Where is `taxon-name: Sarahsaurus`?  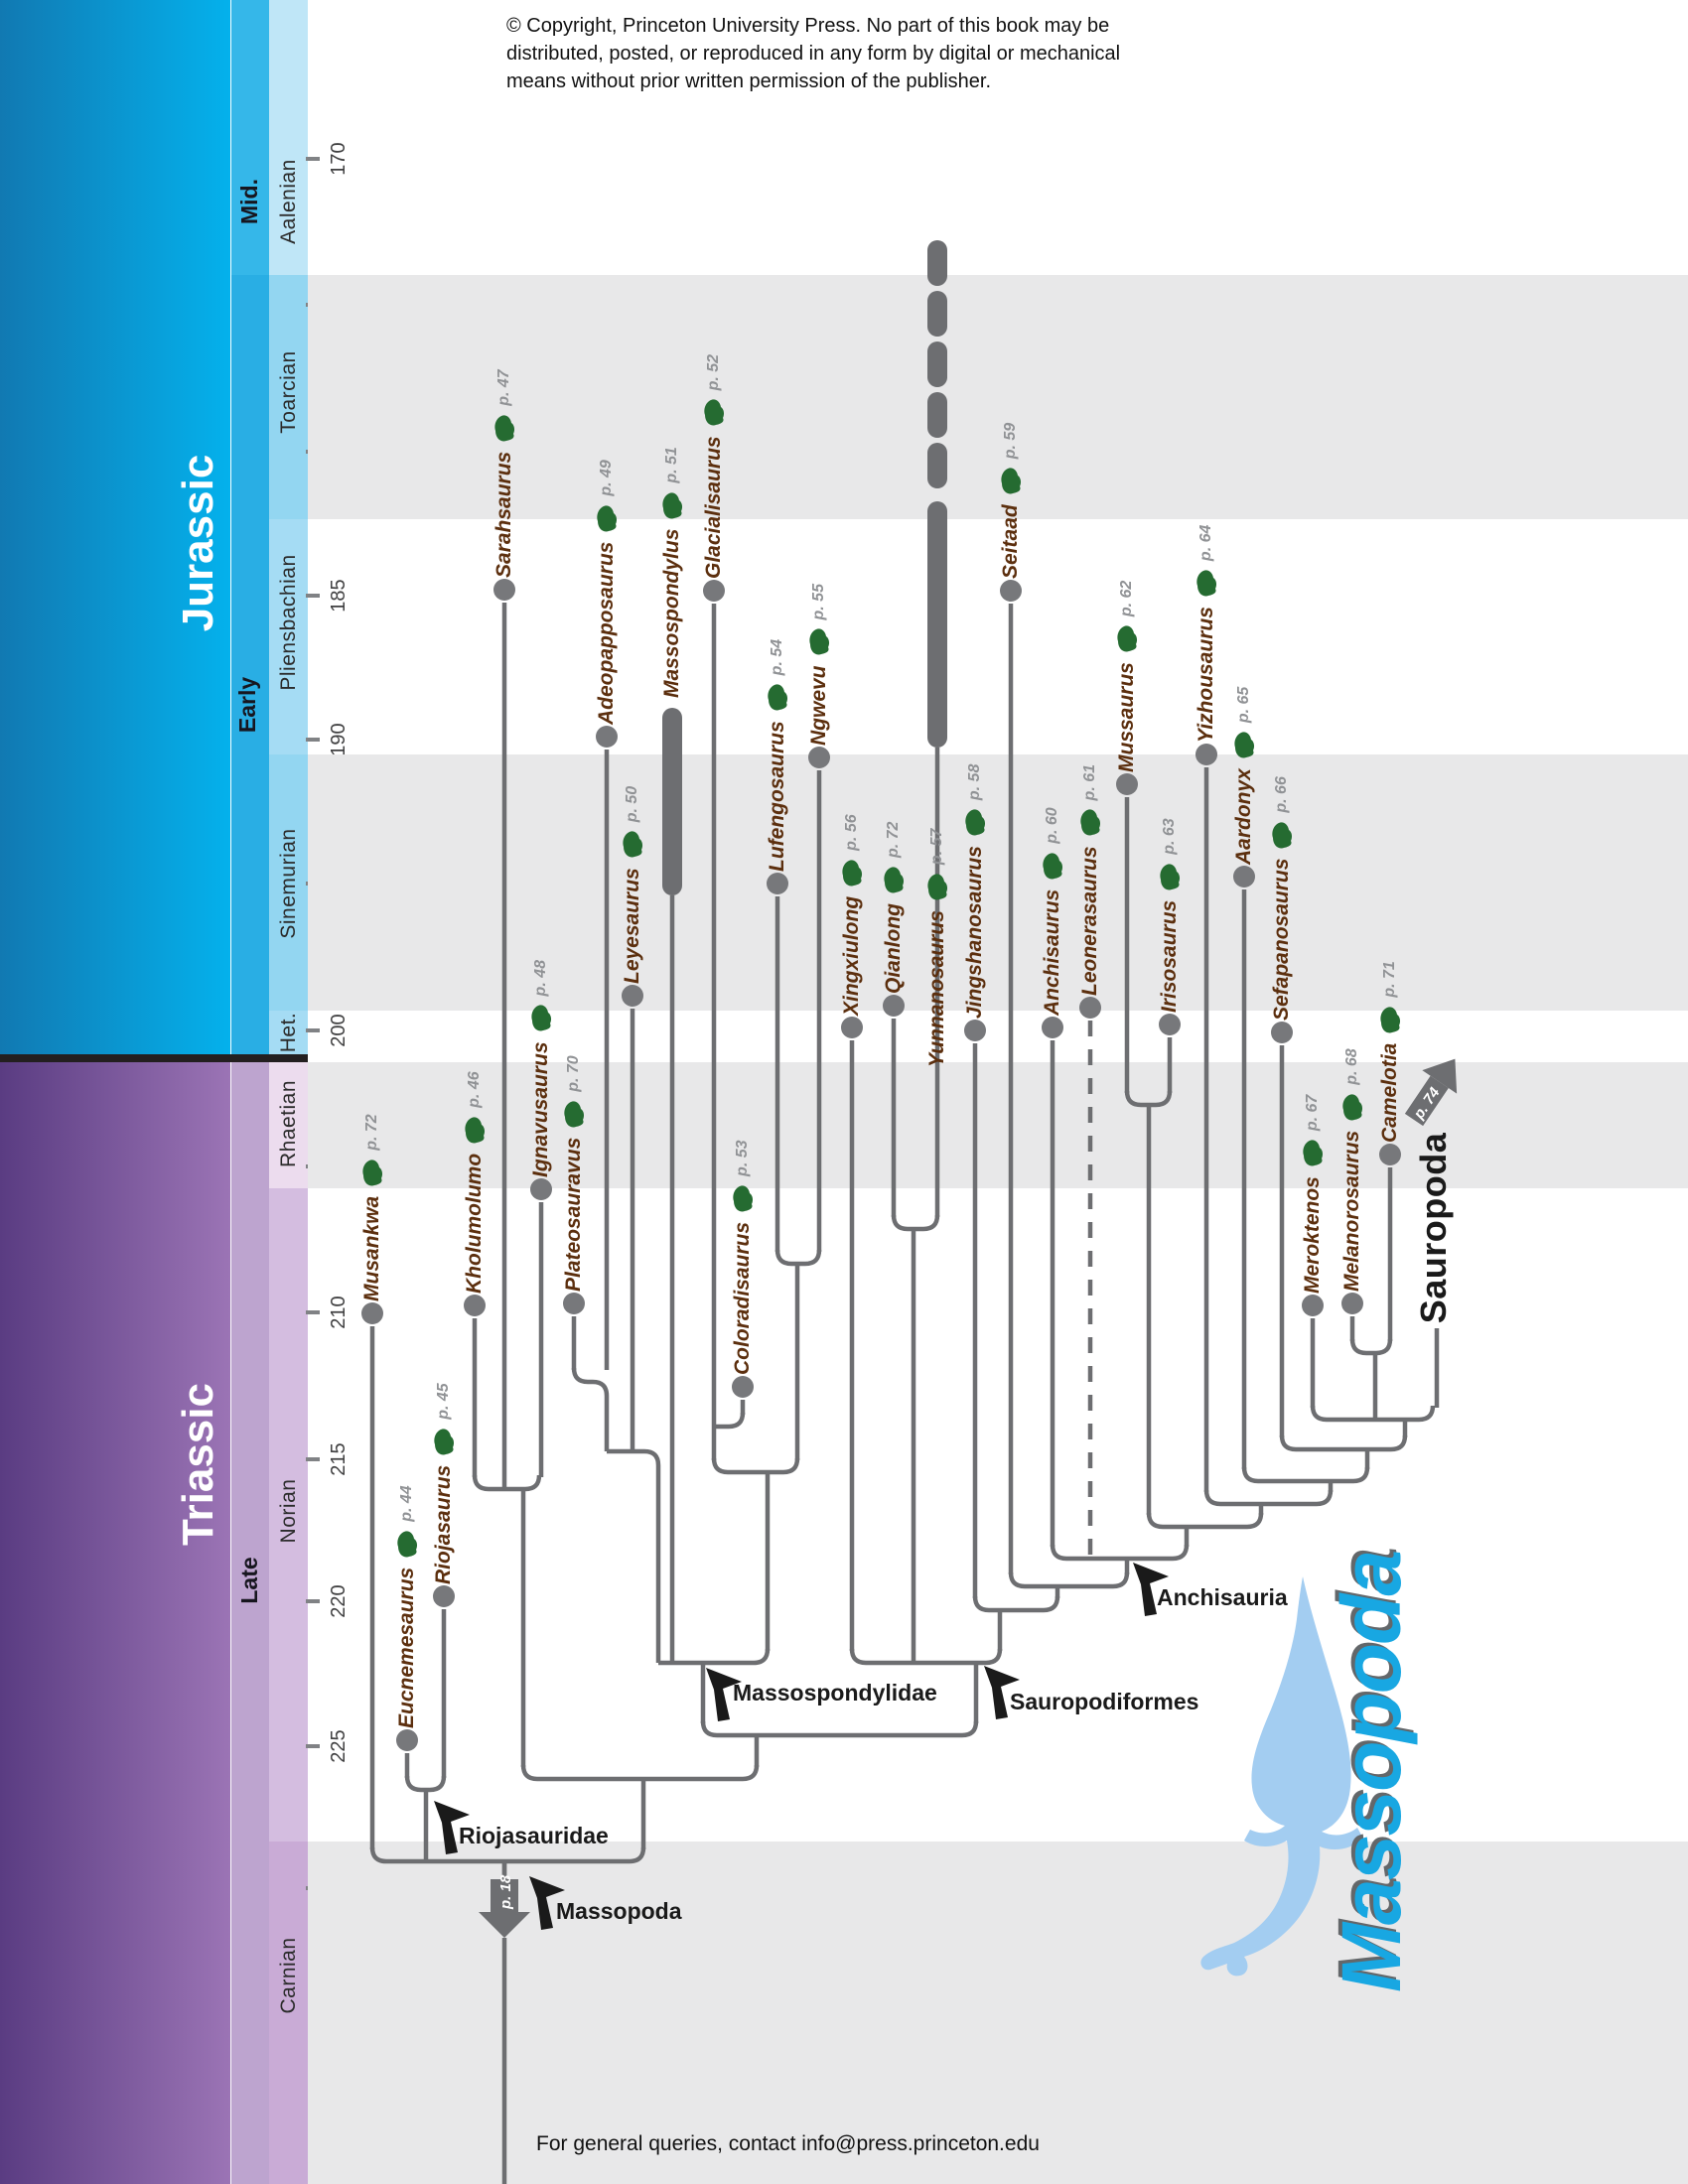
taxon-name: Sarahsaurus is located at coordinates (503, 514).